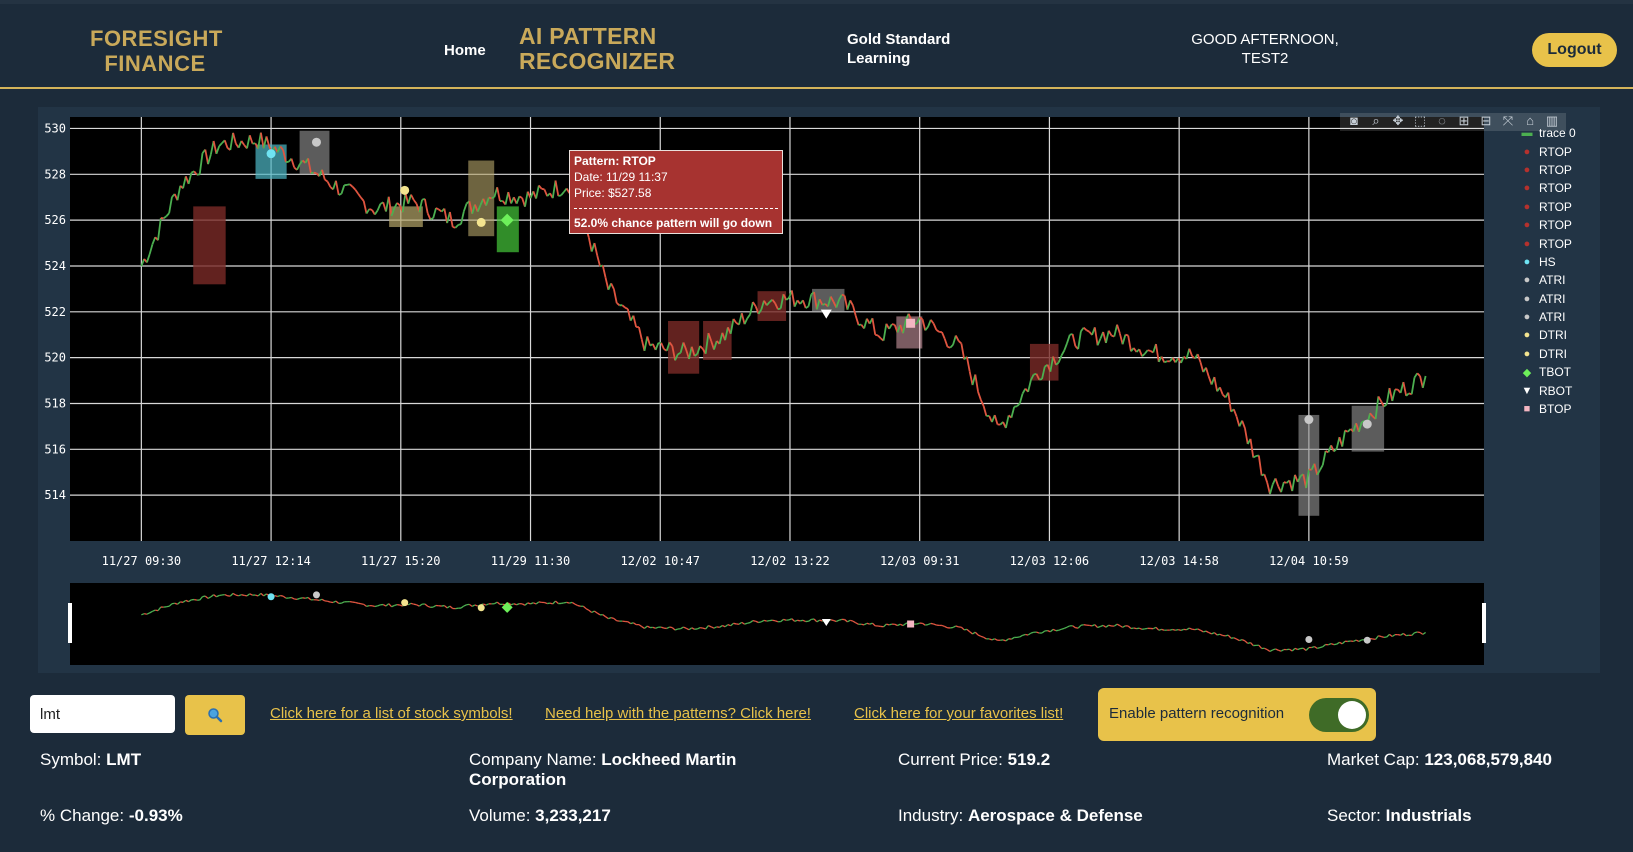  What do you see at coordinates (1442, 120) in the screenshot?
I see `lasso-icon: ◌` at bounding box center [1442, 120].